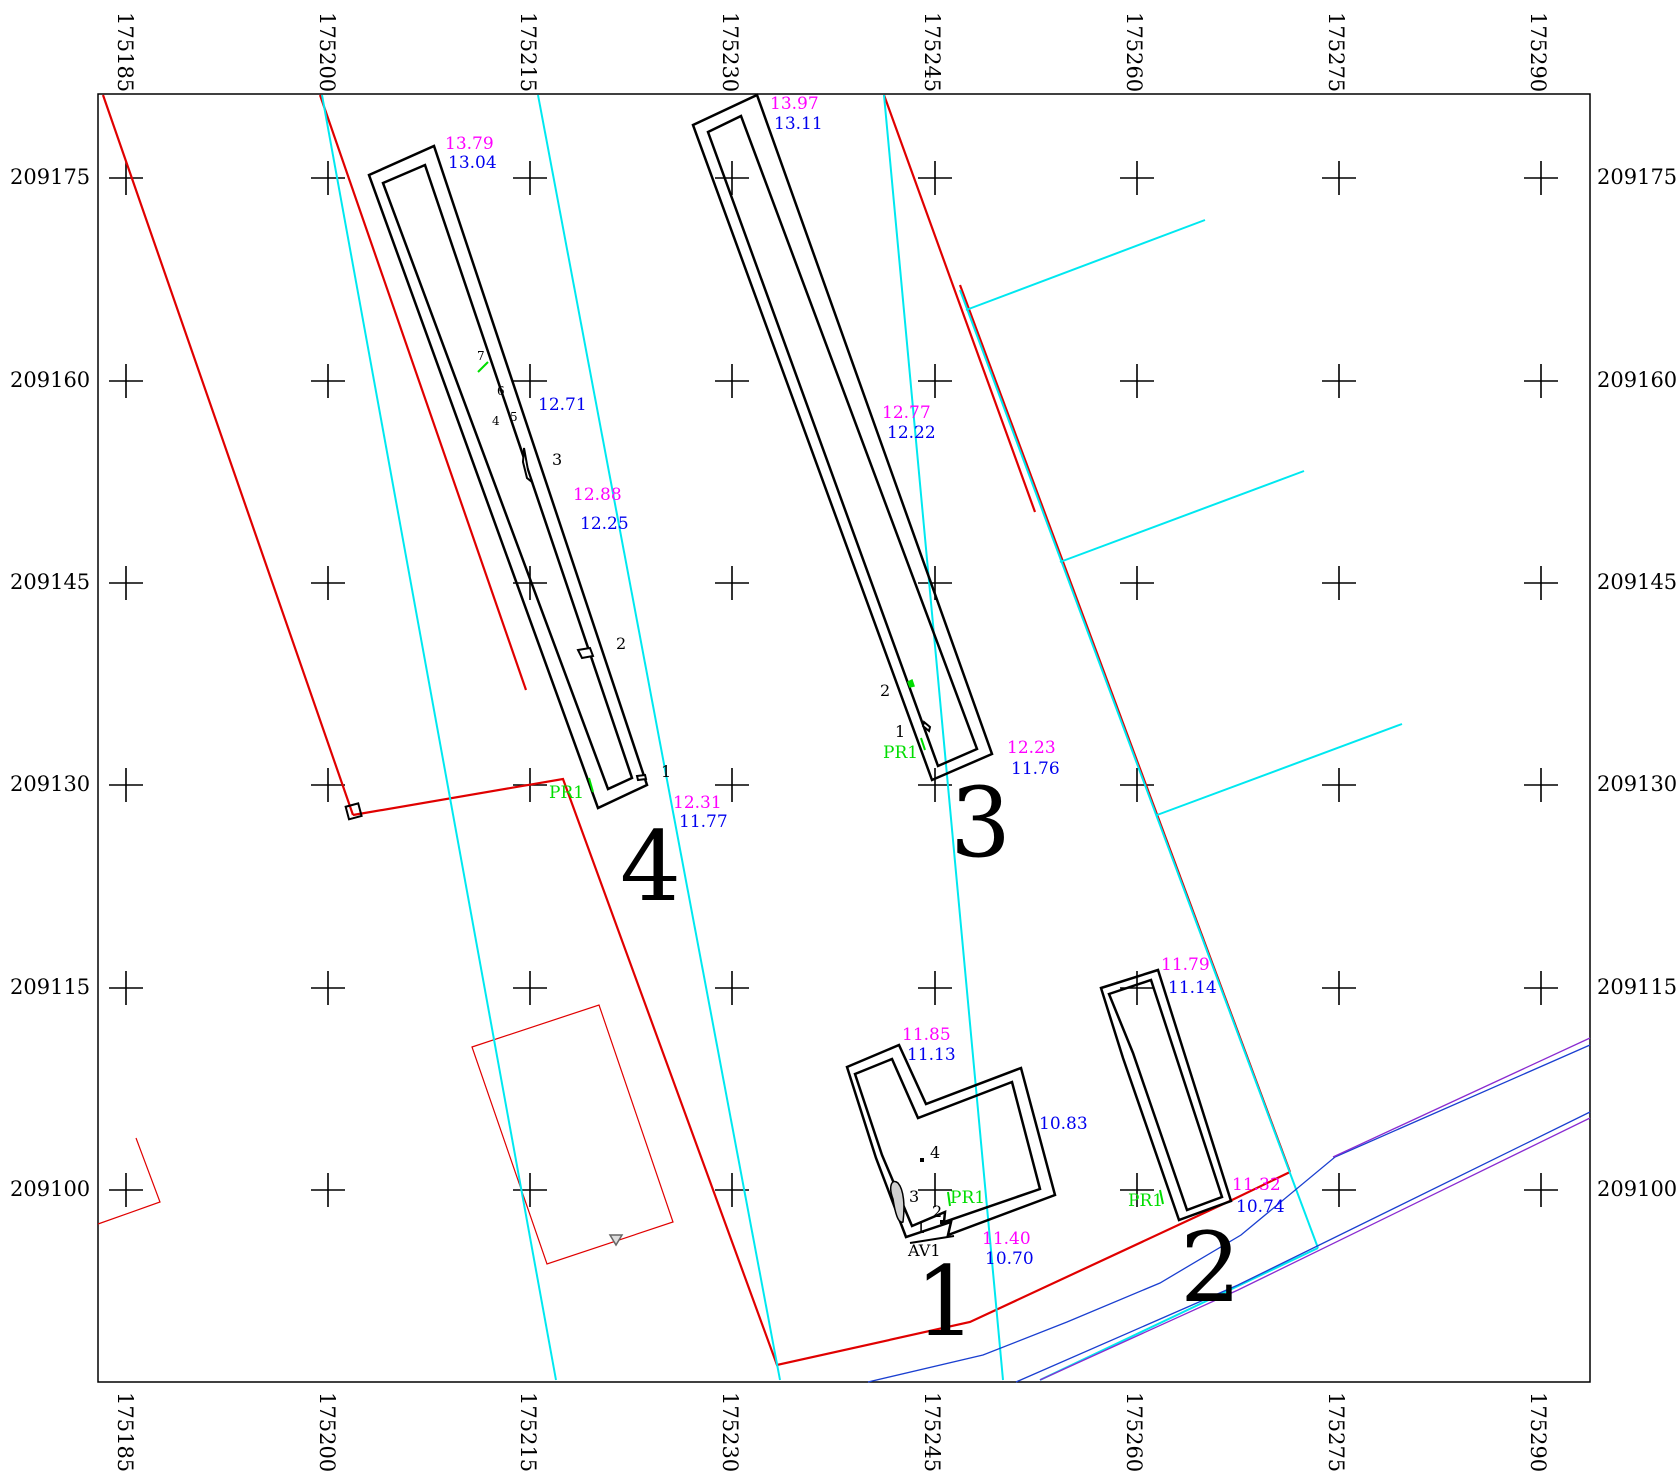  I want to click on x-tick-bottom: 175200, so click(327, 1431).